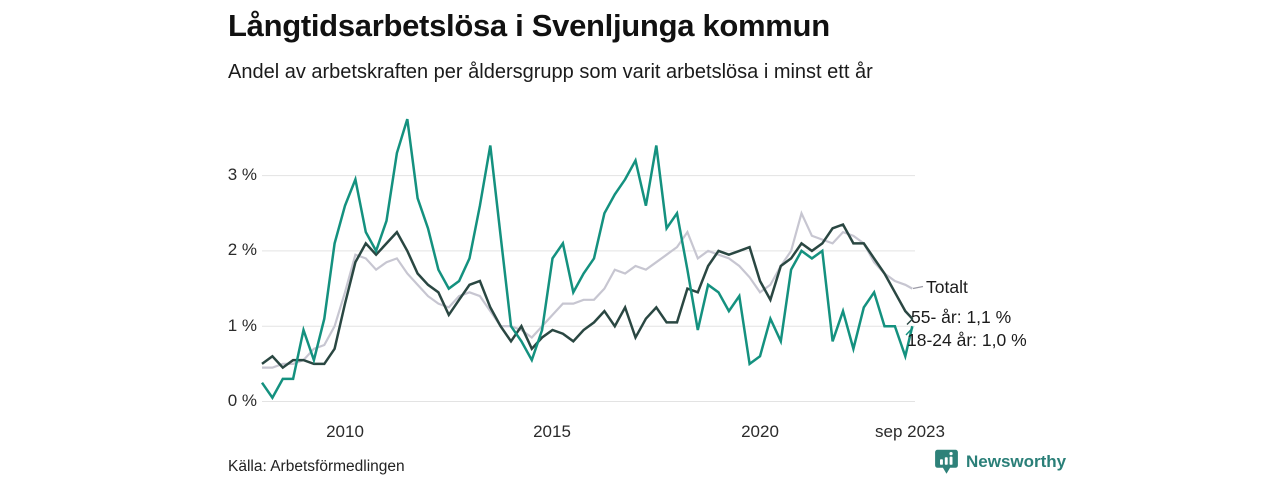  Describe the element at coordinates (947, 287) in the screenshot. I see `series-label-totalt: Totalt` at that location.